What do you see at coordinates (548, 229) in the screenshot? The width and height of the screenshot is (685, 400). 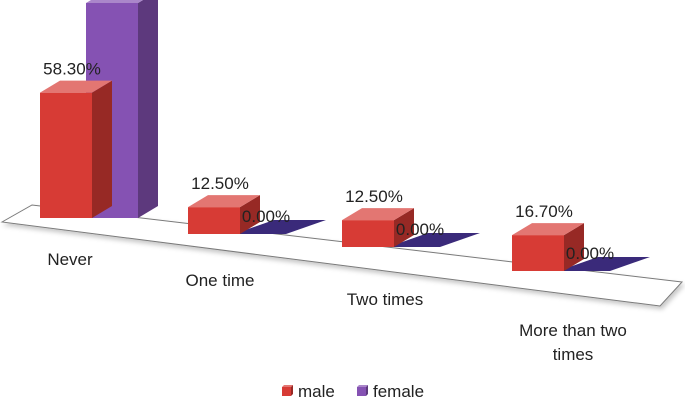 I see `bar-male-more-than-two-times-top` at bounding box center [548, 229].